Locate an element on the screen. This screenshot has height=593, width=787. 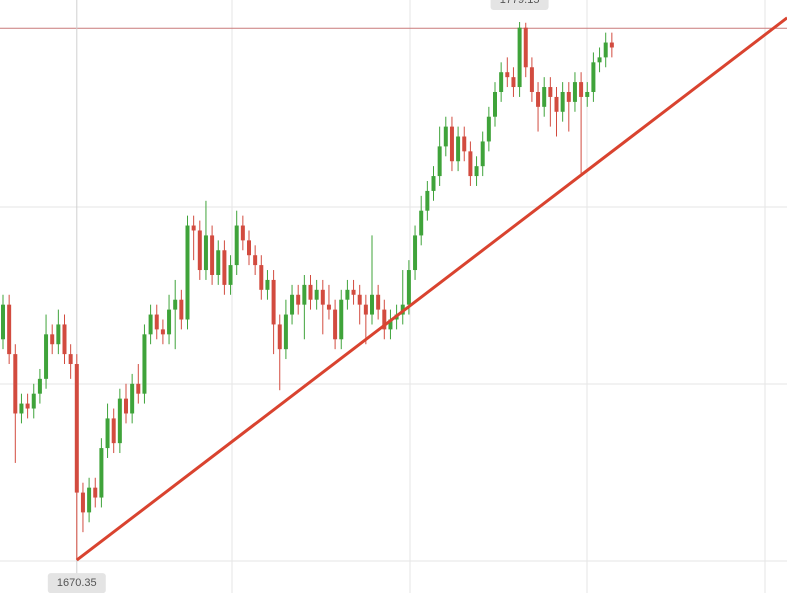
price-label: 1779.15 is located at coordinates (520, 3).